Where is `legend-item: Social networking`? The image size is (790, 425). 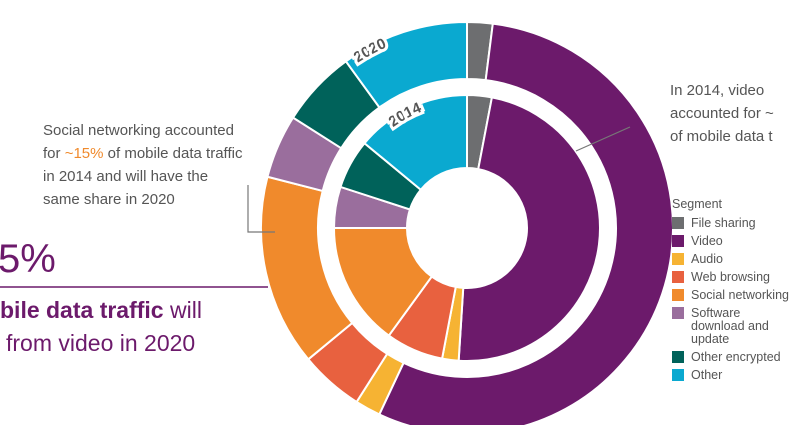
legend-item: Social networking is located at coordinates (731, 295).